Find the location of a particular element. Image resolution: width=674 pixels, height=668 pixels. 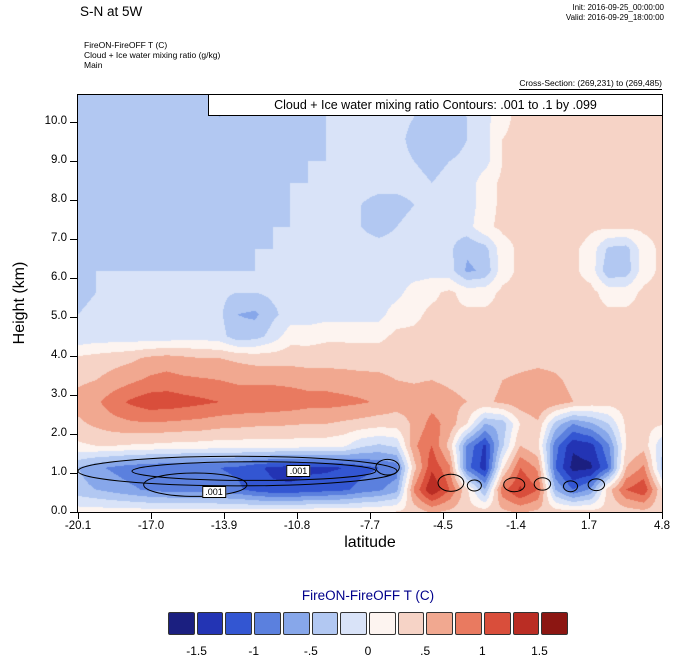

y-tick-label: 1.0 is located at coordinates (59, 472).